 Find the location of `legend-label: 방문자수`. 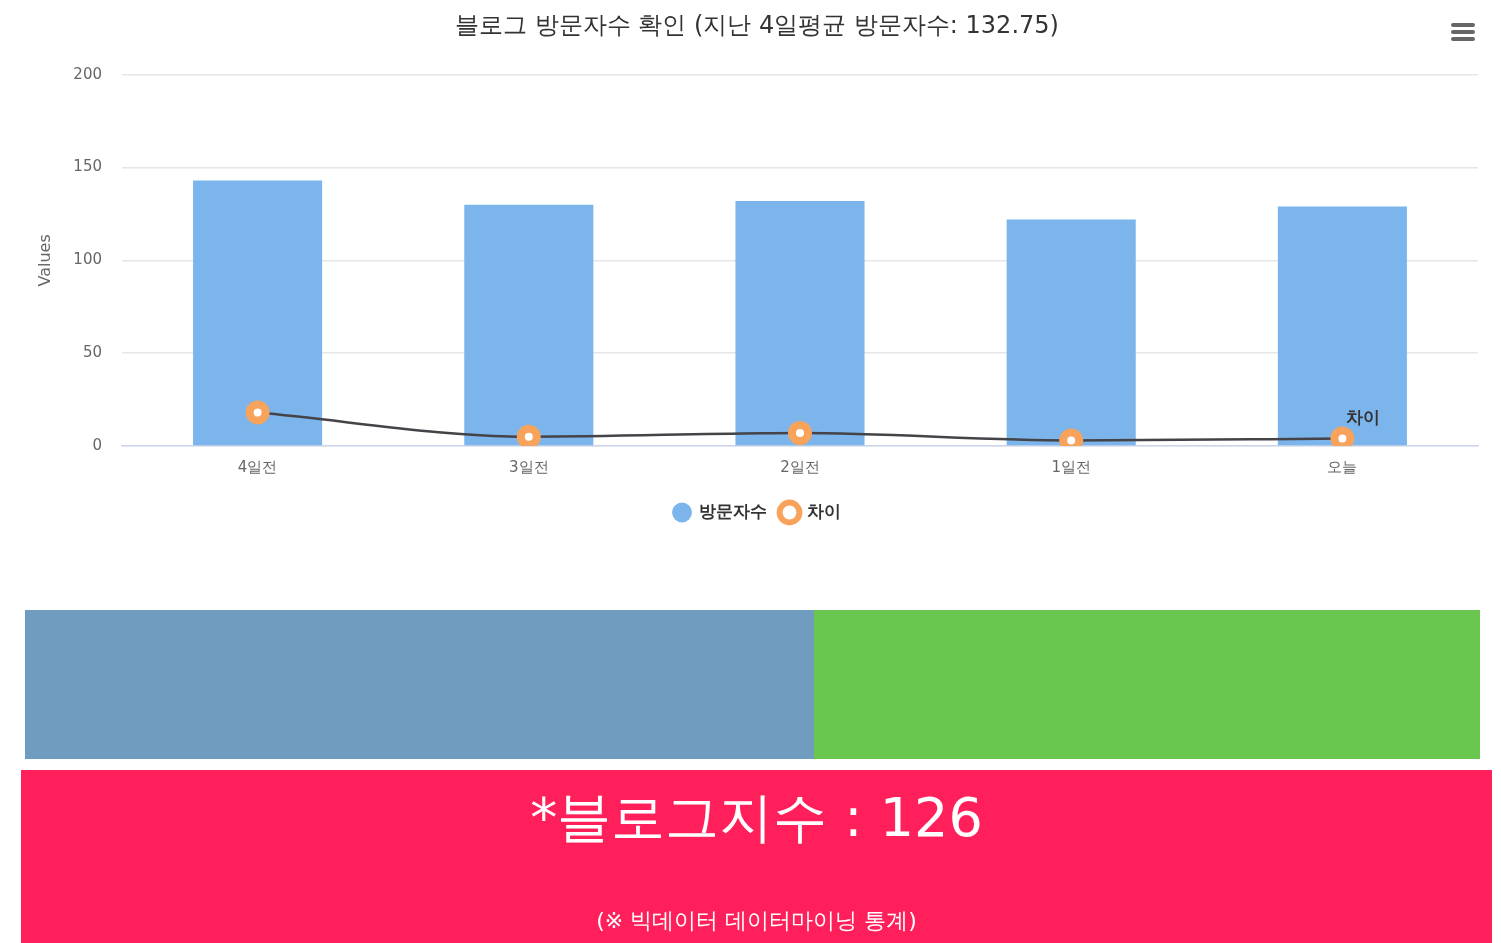

legend-label: 방문자수 is located at coordinates (733, 510).